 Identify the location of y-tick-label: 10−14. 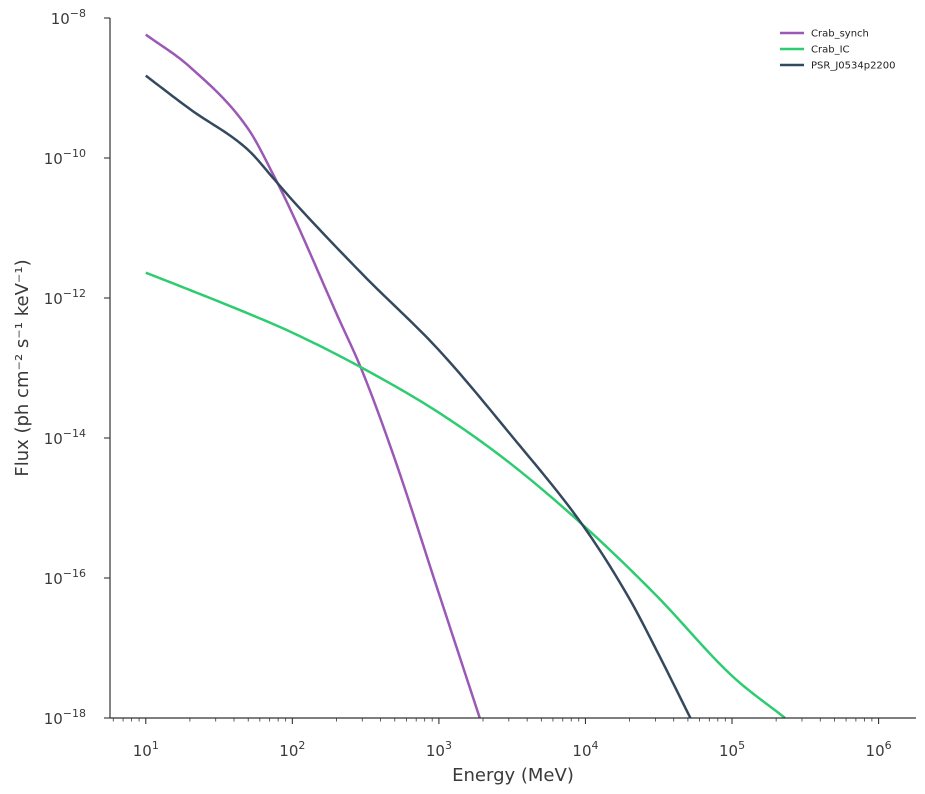
(65, 437).